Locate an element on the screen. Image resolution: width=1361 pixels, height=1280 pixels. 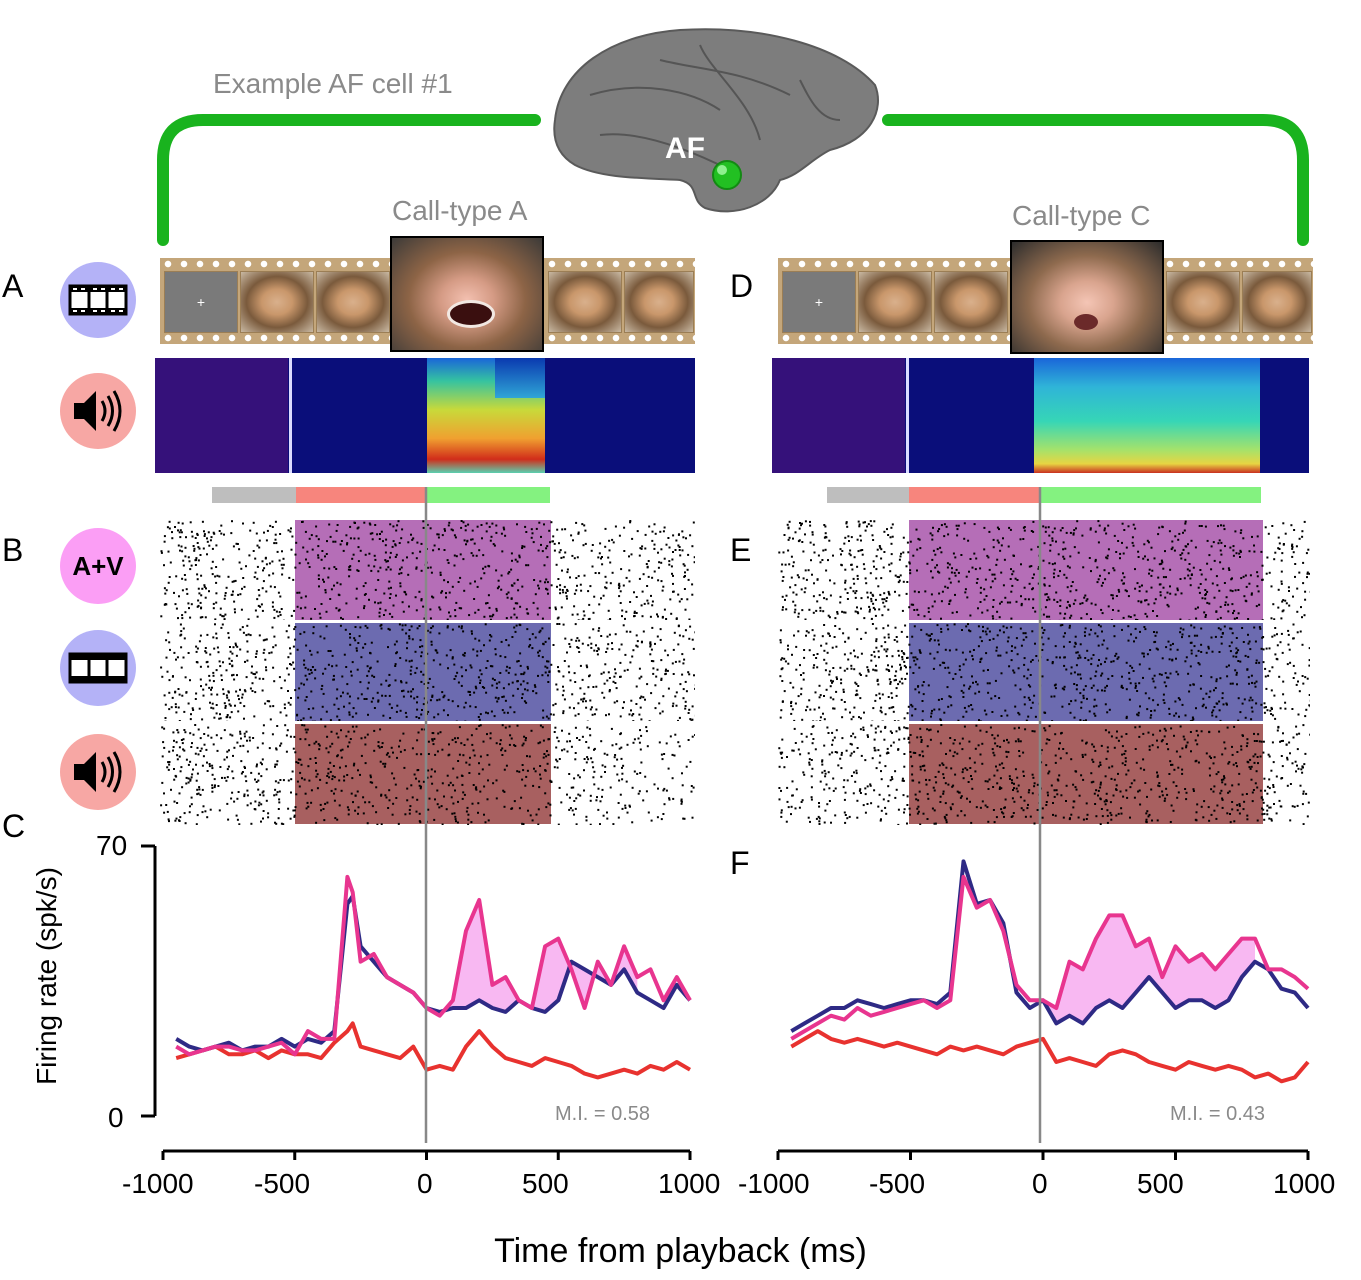
bracket-left is located at coordinates (349, 180).